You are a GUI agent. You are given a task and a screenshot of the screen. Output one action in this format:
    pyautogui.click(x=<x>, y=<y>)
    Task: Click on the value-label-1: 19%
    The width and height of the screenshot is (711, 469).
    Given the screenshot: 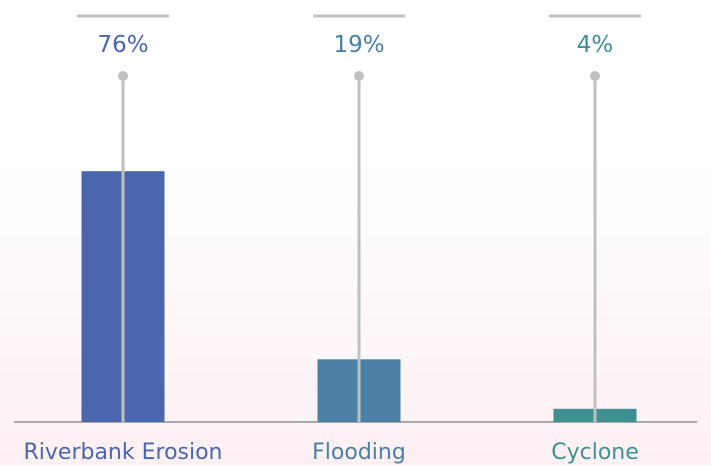 What is the action you would take?
    pyautogui.click(x=358, y=45)
    